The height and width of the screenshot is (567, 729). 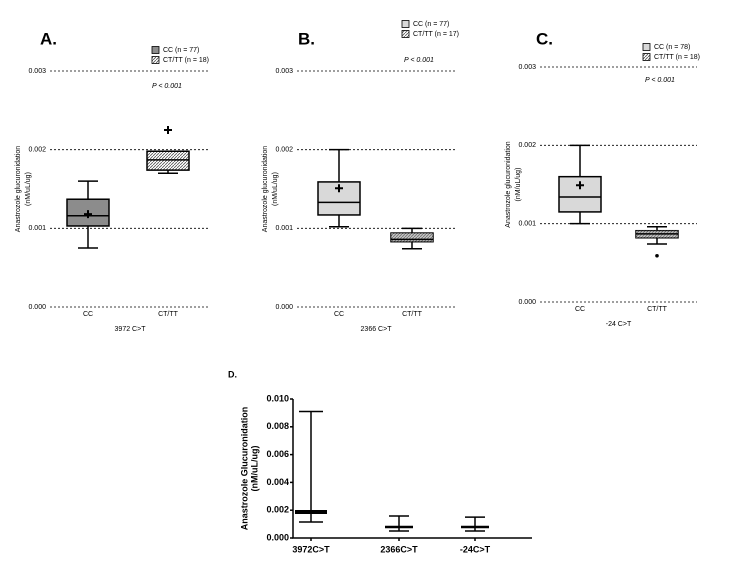 What do you see at coordinates (244, 469) in the screenshot?
I see `y-axis-label: Anastrozole Glucuronidation` at bounding box center [244, 469].